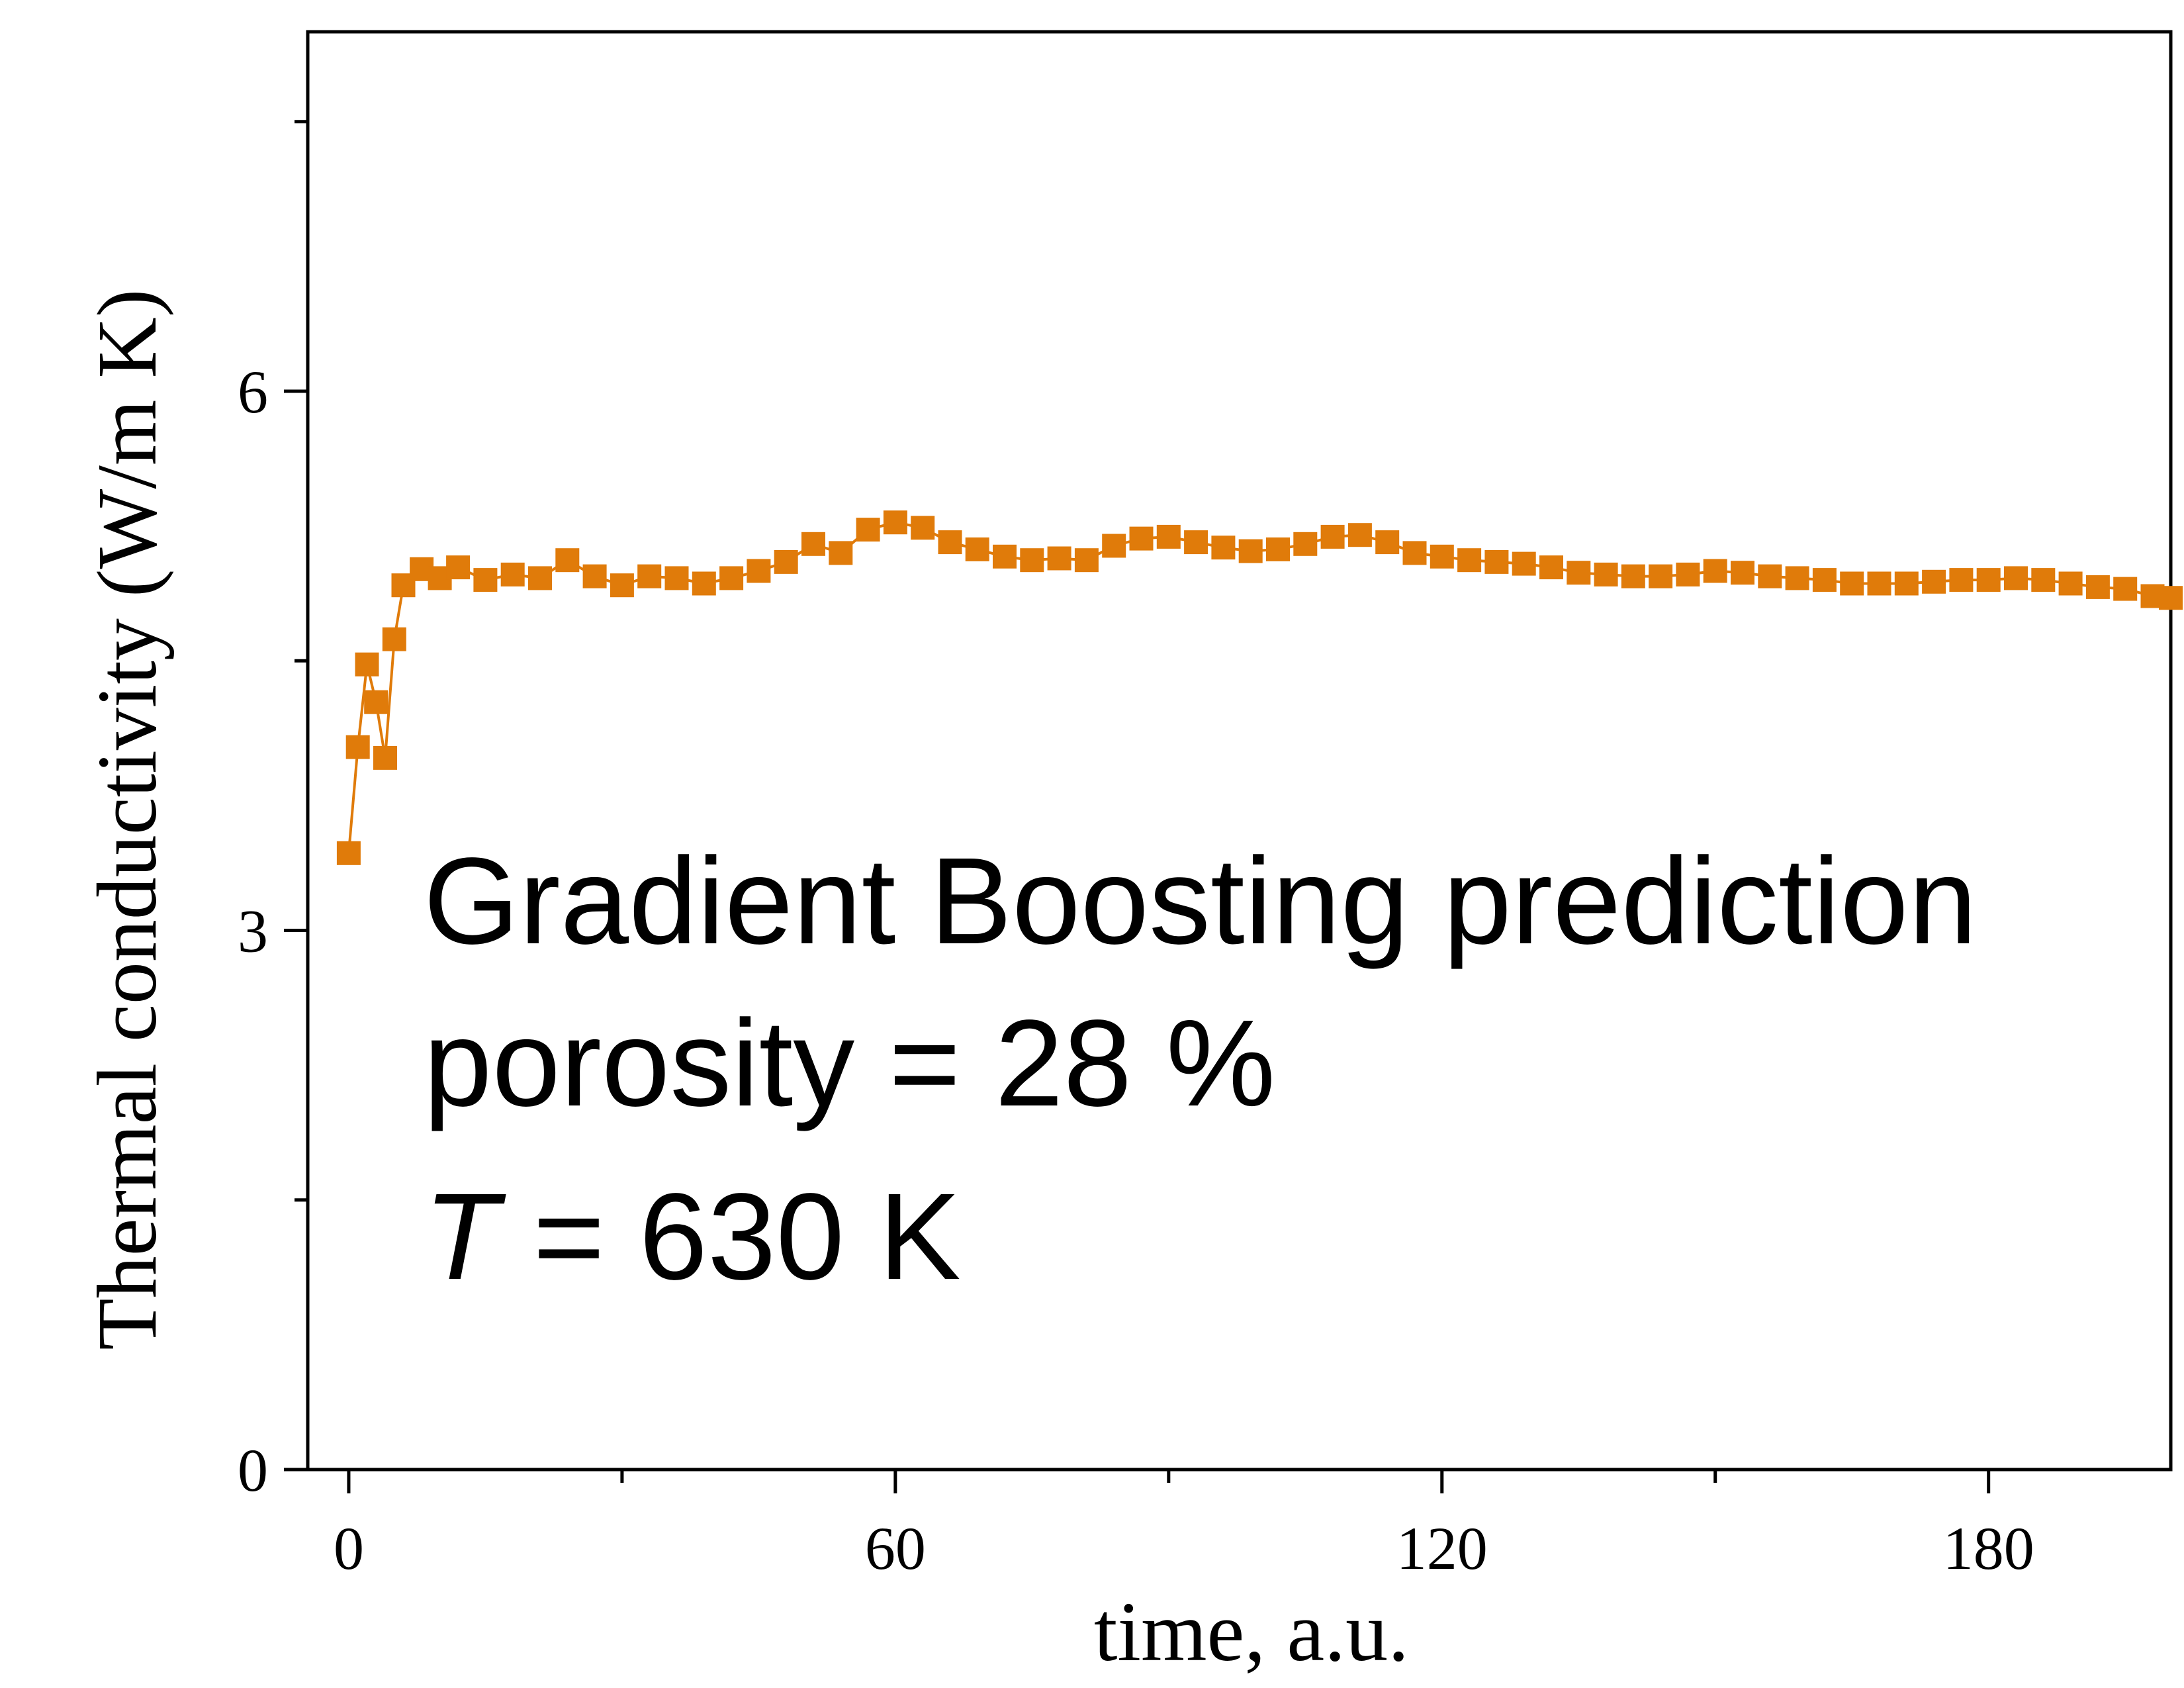  Describe the element at coordinates (349, 1548) in the screenshot. I see `x-tick-label: 0` at that location.